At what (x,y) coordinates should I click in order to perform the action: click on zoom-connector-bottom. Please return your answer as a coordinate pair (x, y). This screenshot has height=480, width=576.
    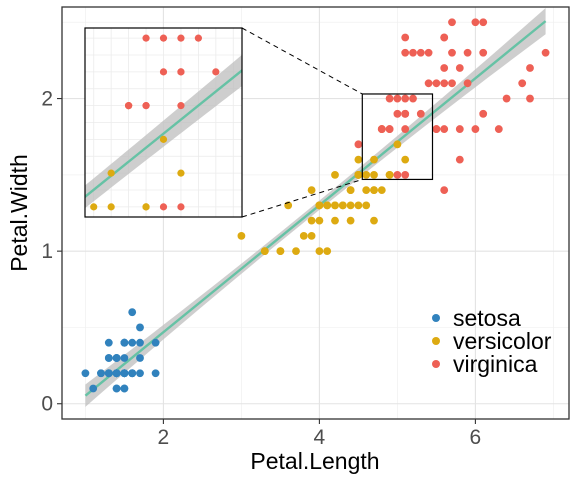
    Looking at the image, I should click on (302, 198).